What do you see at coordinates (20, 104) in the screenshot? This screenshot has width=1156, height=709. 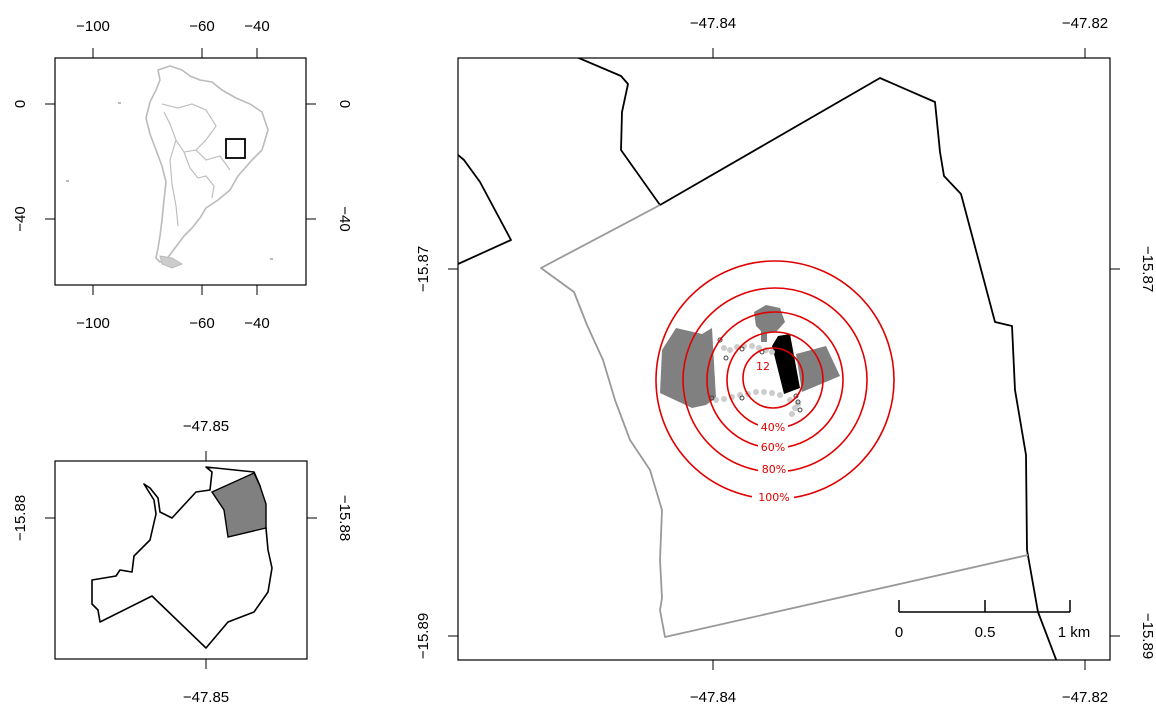 I see `inset-sa-ytick-left: 0` at bounding box center [20, 104].